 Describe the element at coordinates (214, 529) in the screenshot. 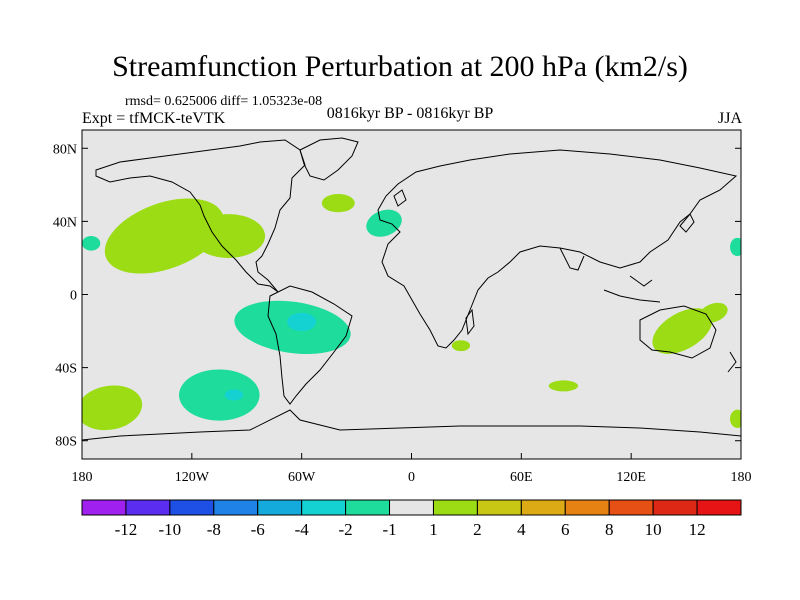

I see `colorbar-label-3: -8` at that location.